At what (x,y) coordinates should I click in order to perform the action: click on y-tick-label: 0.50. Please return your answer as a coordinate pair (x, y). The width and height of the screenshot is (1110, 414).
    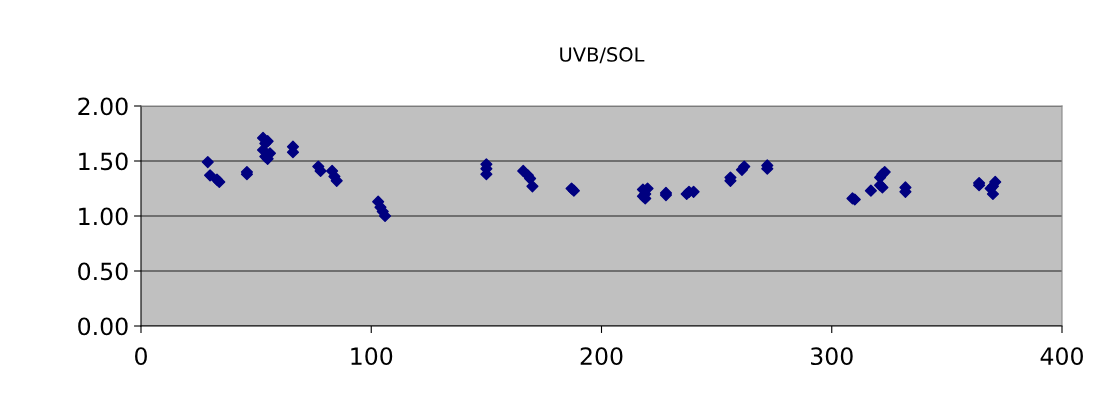
    Looking at the image, I should click on (103, 271).